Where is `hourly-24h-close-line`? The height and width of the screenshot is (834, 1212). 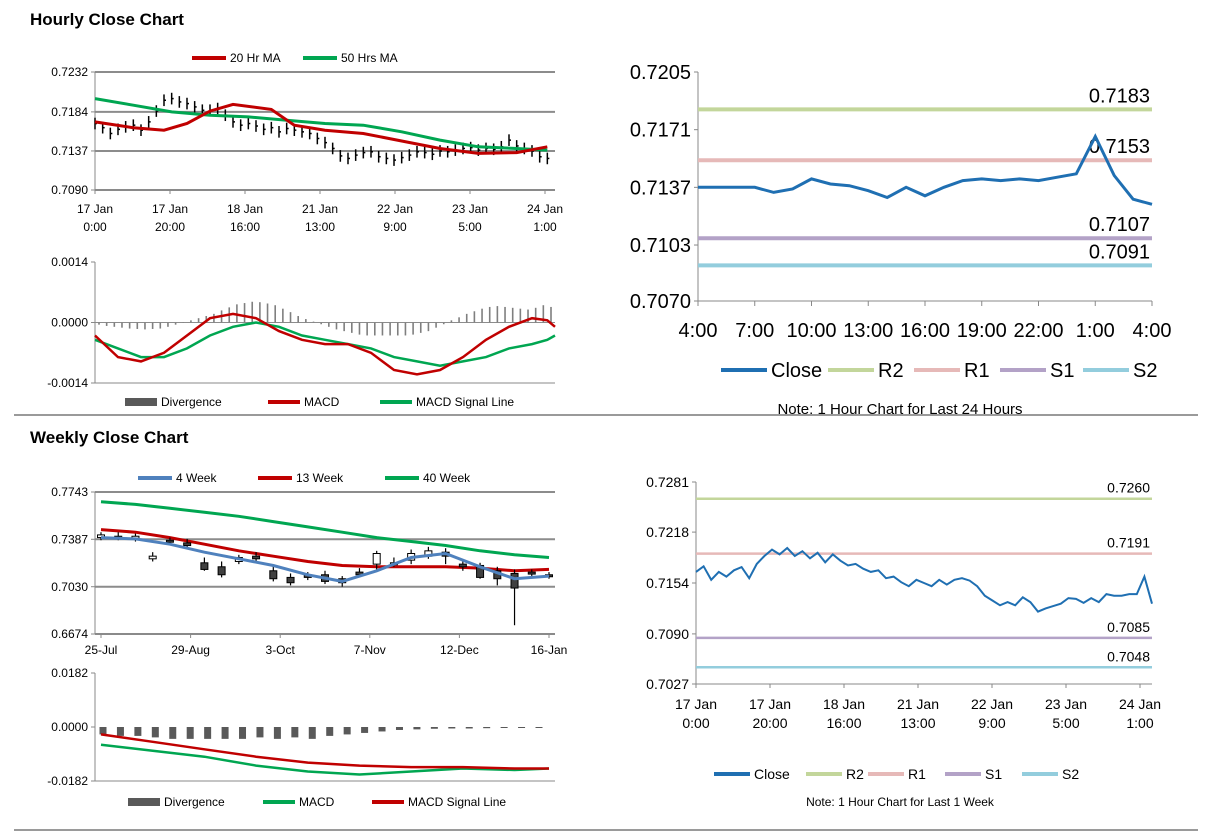
hourly-24h-close-line is located at coordinates (925, 169).